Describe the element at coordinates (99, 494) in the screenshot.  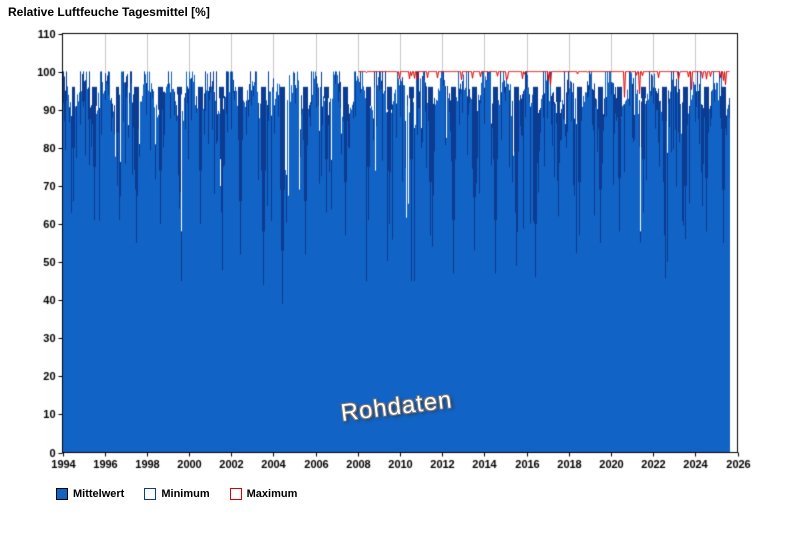
I see `legend-label-mittelwert: Mittelwert` at that location.